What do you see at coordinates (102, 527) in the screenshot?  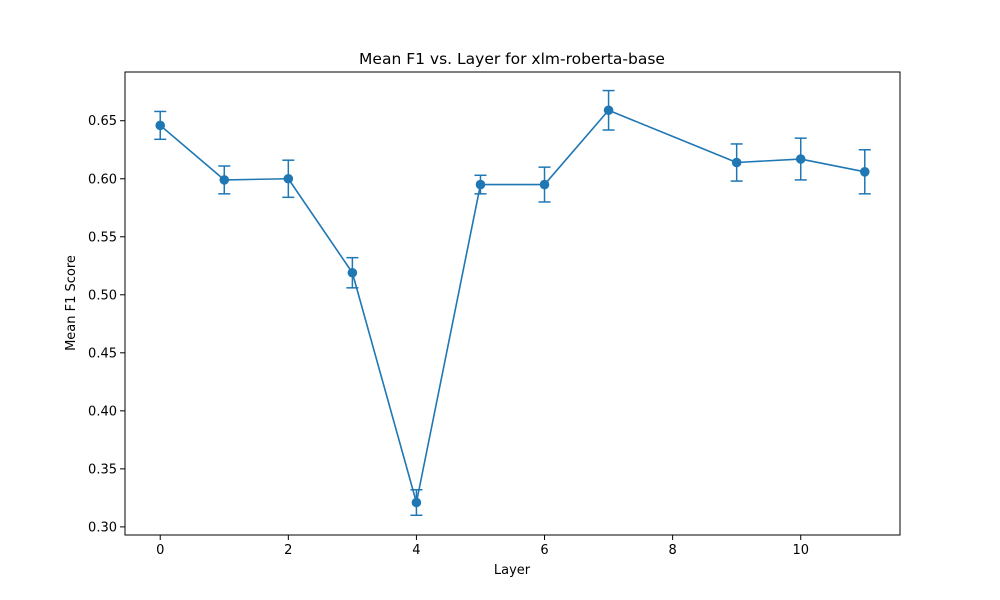 I see `y-tick-label: 0.30` at bounding box center [102, 527].